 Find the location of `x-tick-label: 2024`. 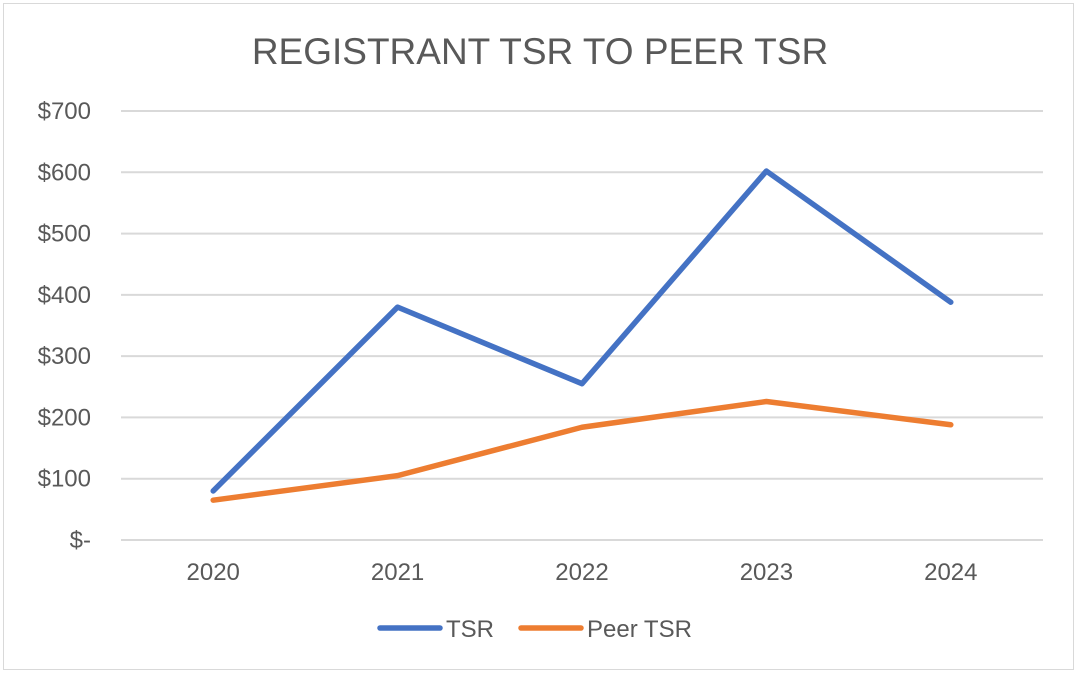

x-tick-label: 2024 is located at coordinates (950, 572).